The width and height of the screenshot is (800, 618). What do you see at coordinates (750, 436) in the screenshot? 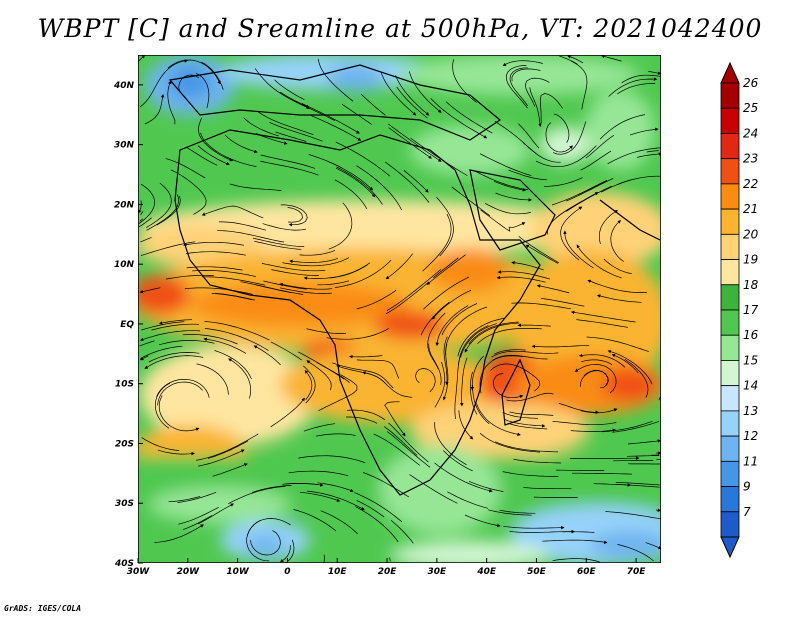
I see `colorbar-label: 12` at bounding box center [750, 436].